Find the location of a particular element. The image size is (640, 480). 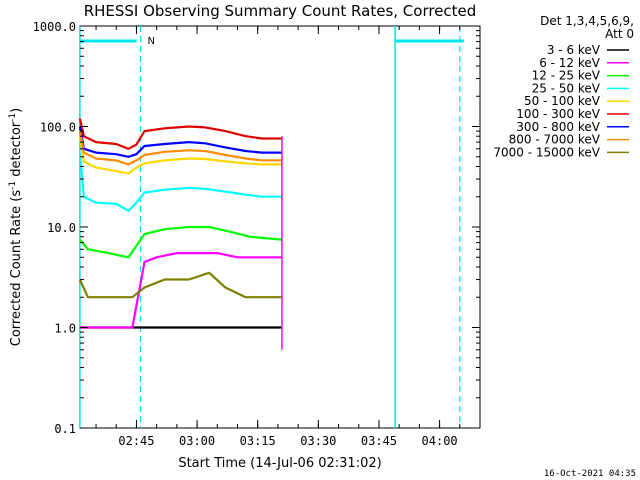

footer-timestamp: 16-Oct-2021 04:35 is located at coordinates (590, 474).